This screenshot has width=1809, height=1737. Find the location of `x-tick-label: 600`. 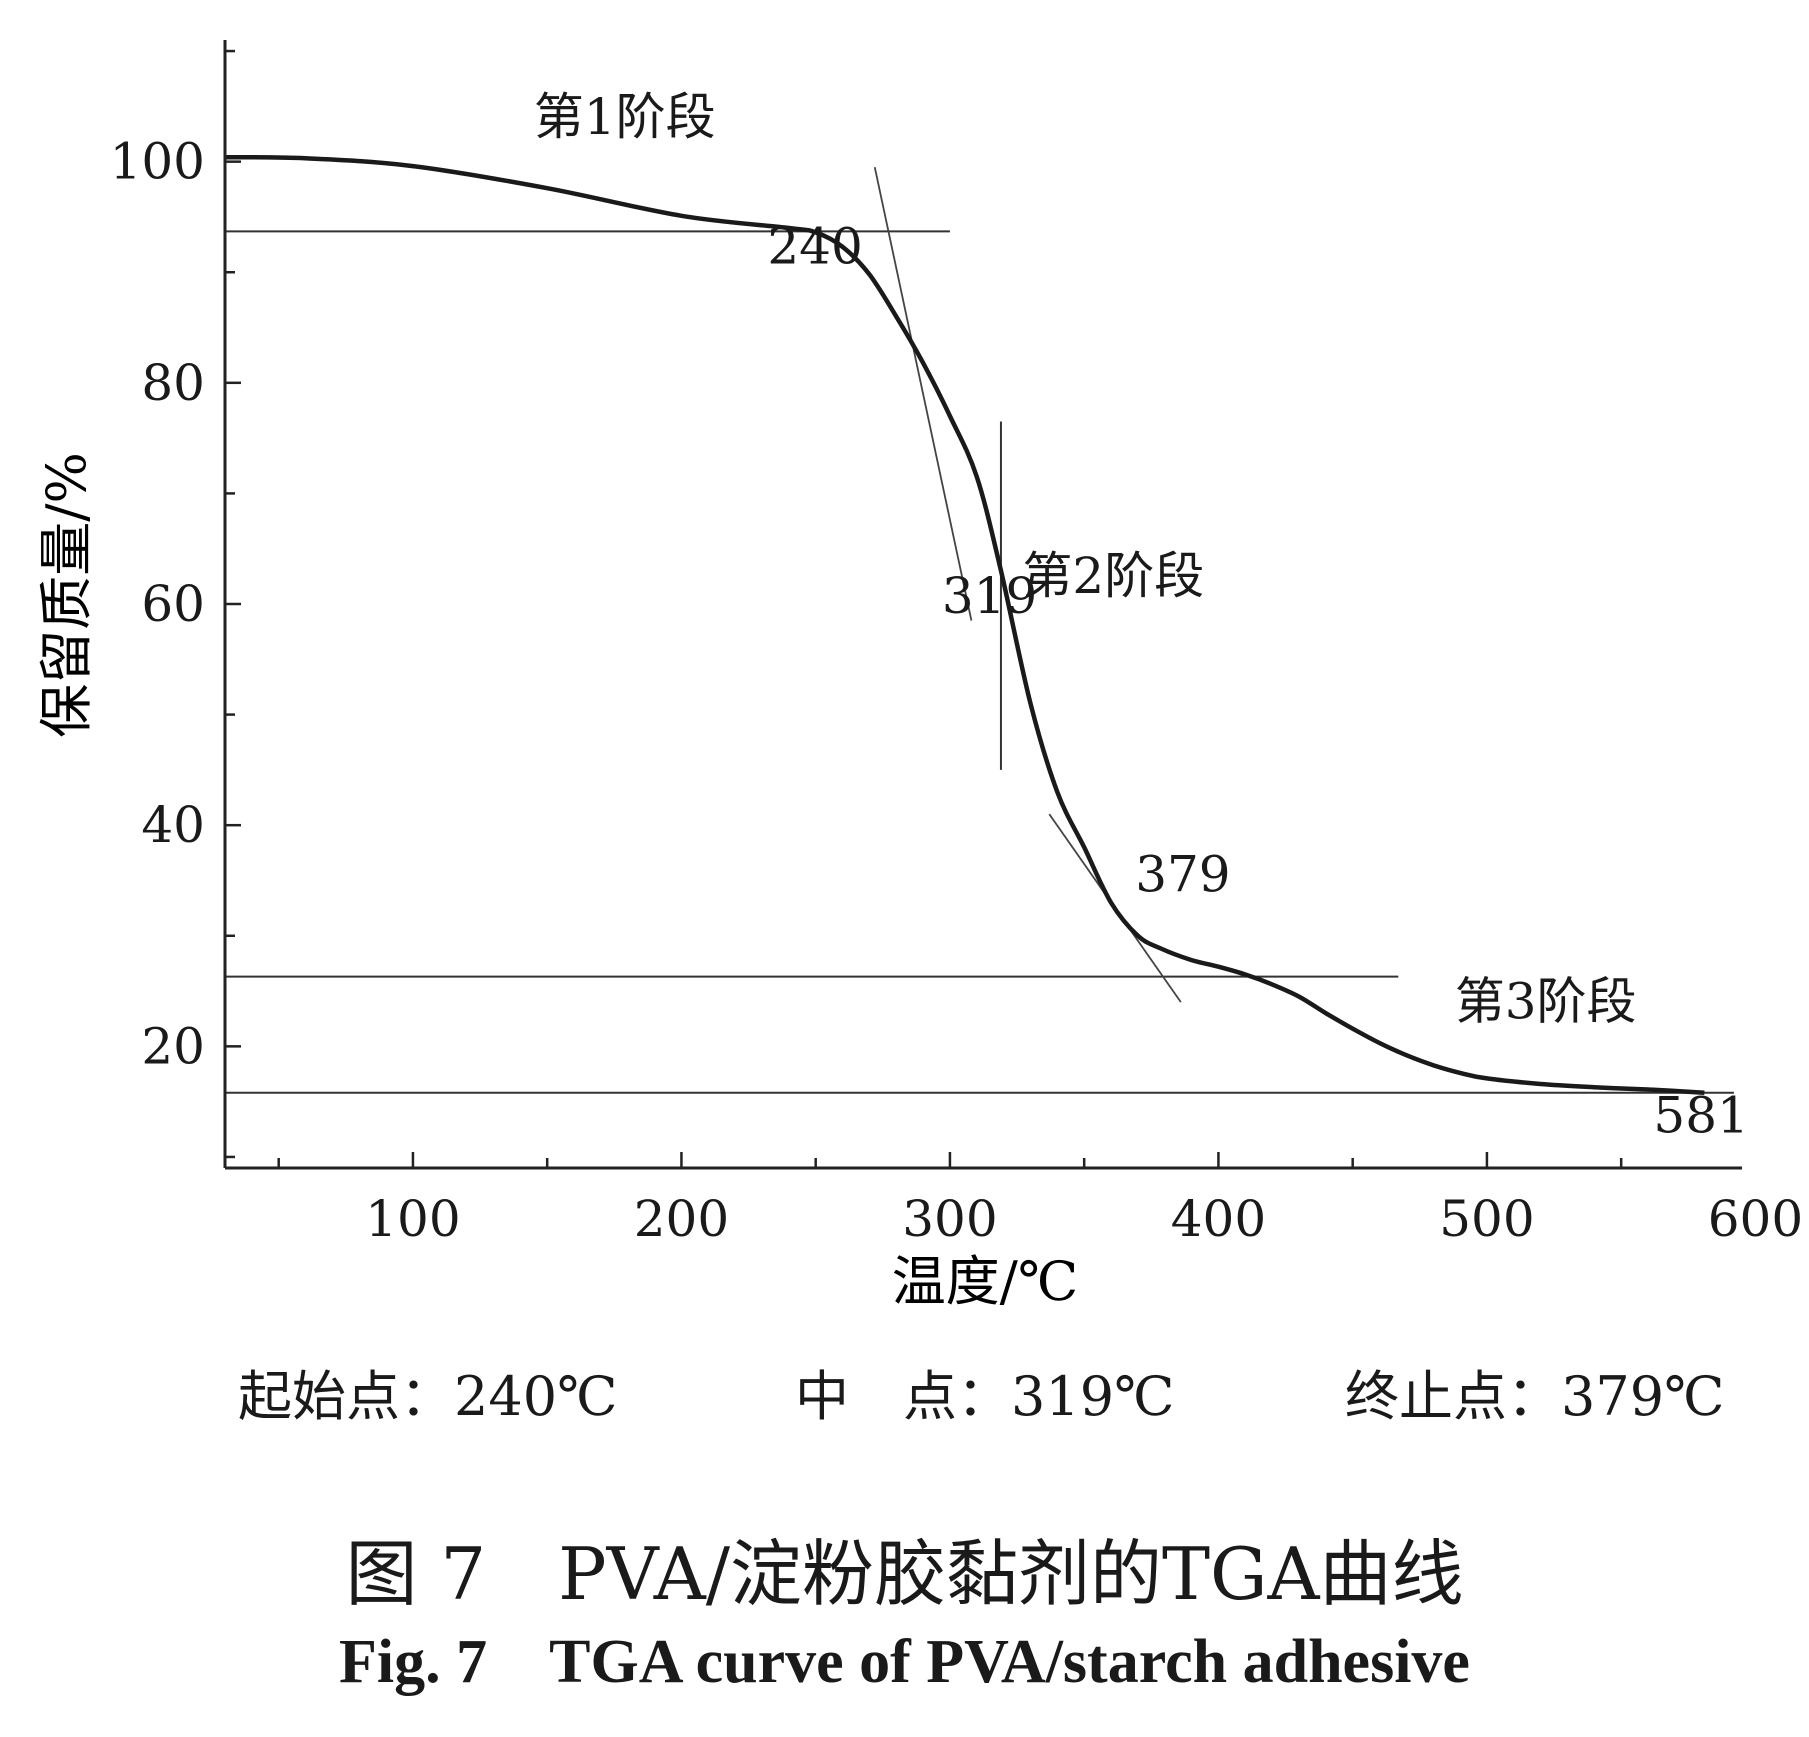

x-tick-label: 600 is located at coordinates (1755, 1219).